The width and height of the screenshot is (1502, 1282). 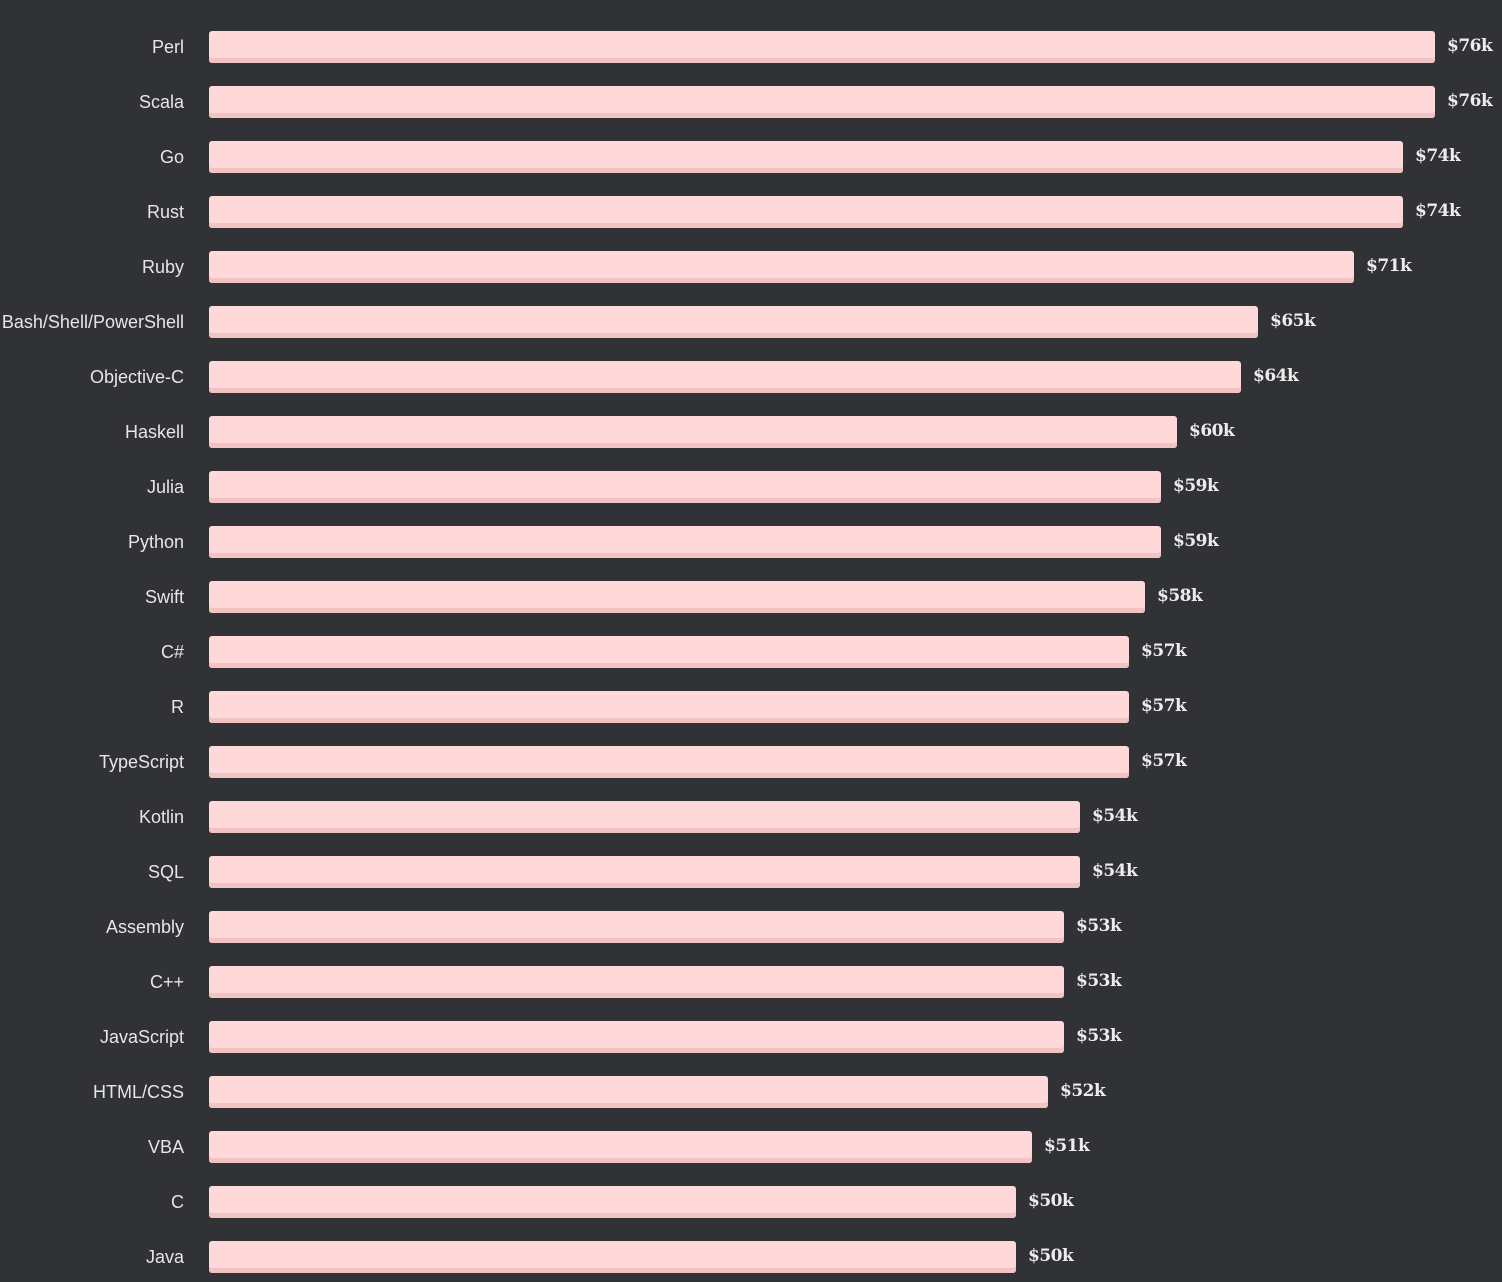 I want to click on category-label: TypeScript, so click(x=141, y=762).